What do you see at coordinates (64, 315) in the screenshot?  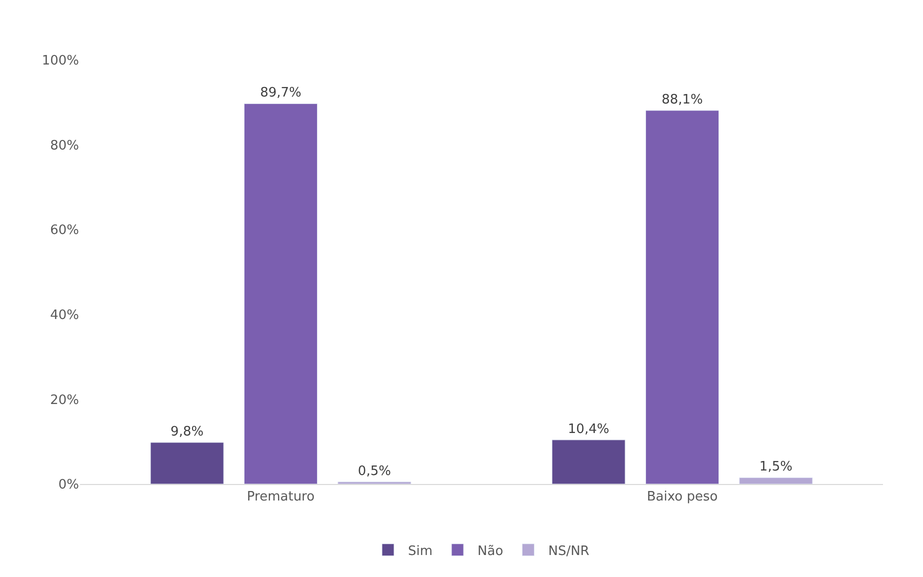 I see `y-tick-label: 40%` at bounding box center [64, 315].